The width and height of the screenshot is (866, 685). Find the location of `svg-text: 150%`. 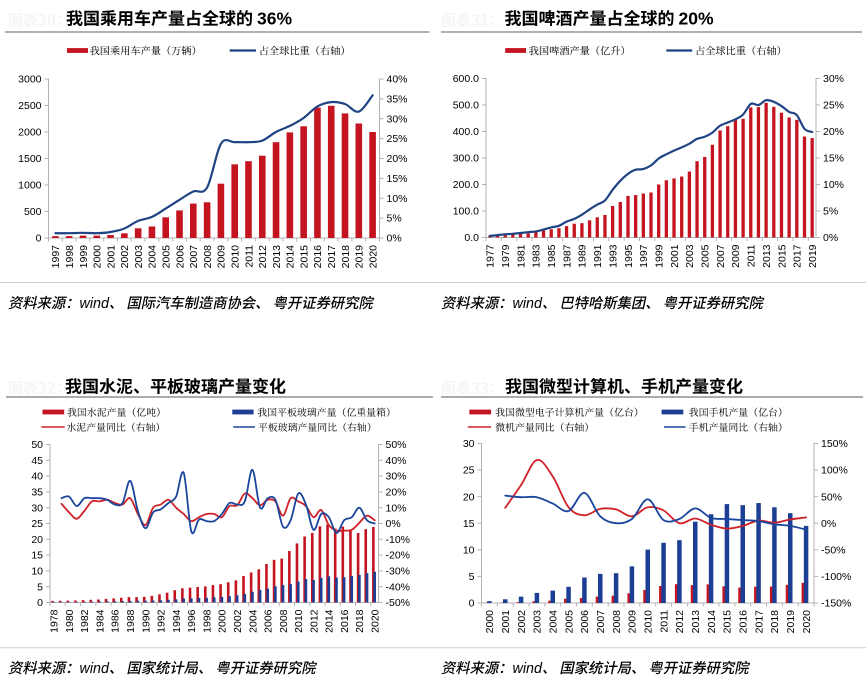

svg-text: 150% is located at coordinates (834, 444).